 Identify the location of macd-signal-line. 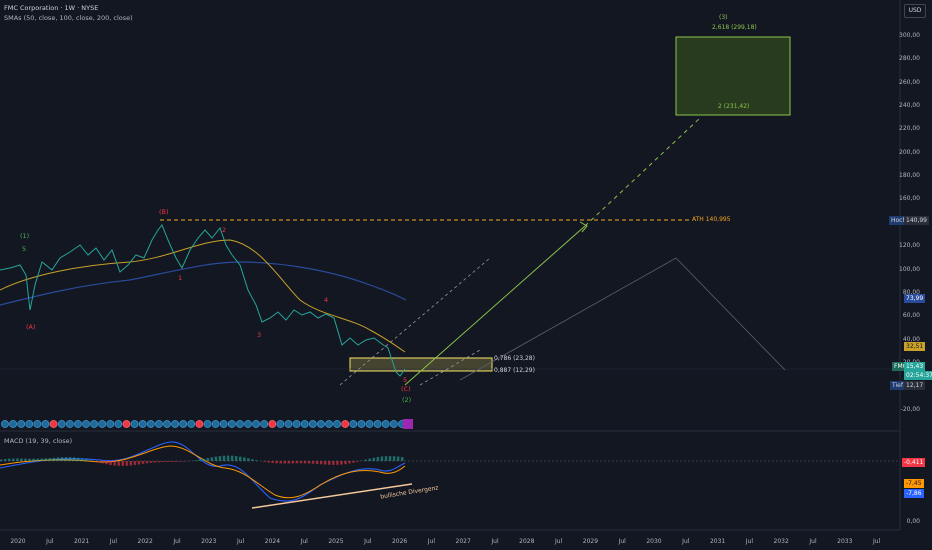
(203, 472).